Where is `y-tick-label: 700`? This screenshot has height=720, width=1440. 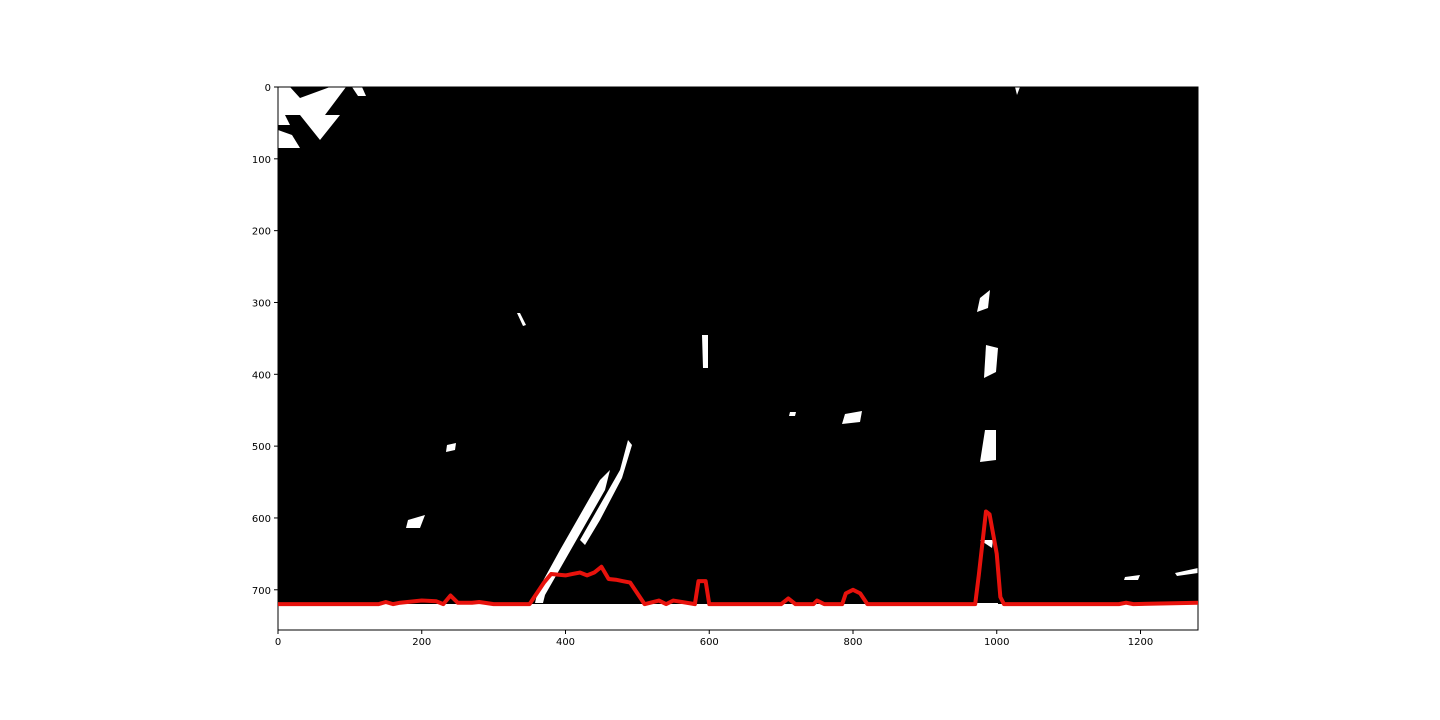
y-tick-label: 700 is located at coordinates (261, 591).